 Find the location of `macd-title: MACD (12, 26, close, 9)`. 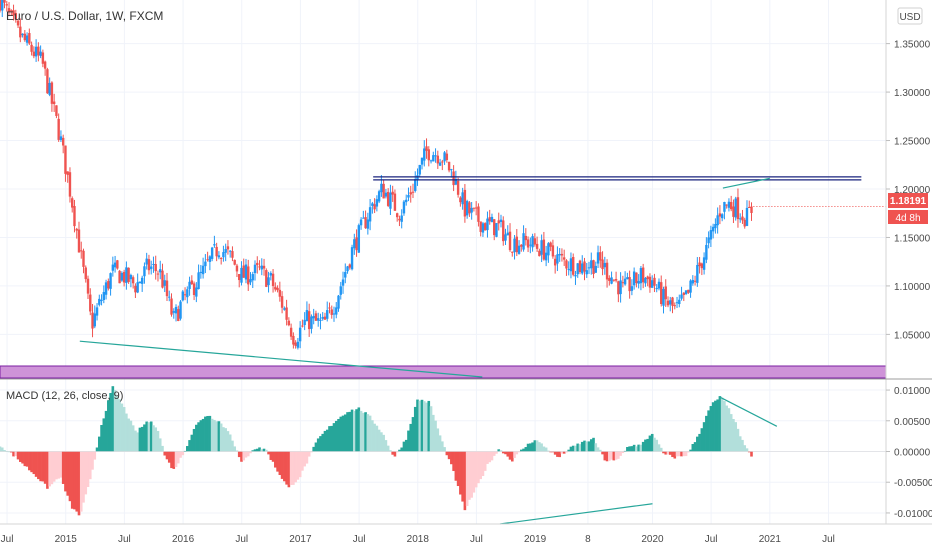

macd-title: MACD (12, 26, close, 9) is located at coordinates (64, 396).